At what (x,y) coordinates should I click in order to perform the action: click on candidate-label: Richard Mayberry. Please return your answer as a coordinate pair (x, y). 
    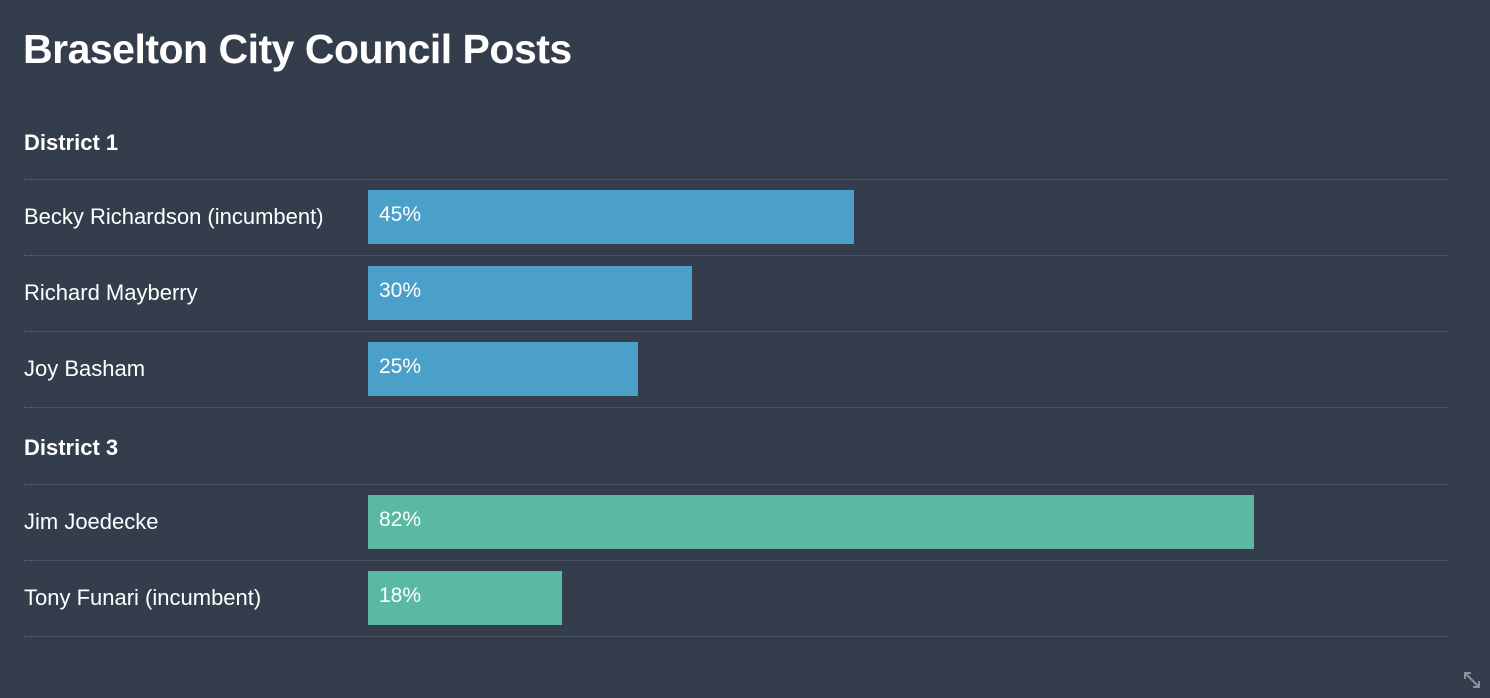
    Looking at the image, I should click on (111, 292).